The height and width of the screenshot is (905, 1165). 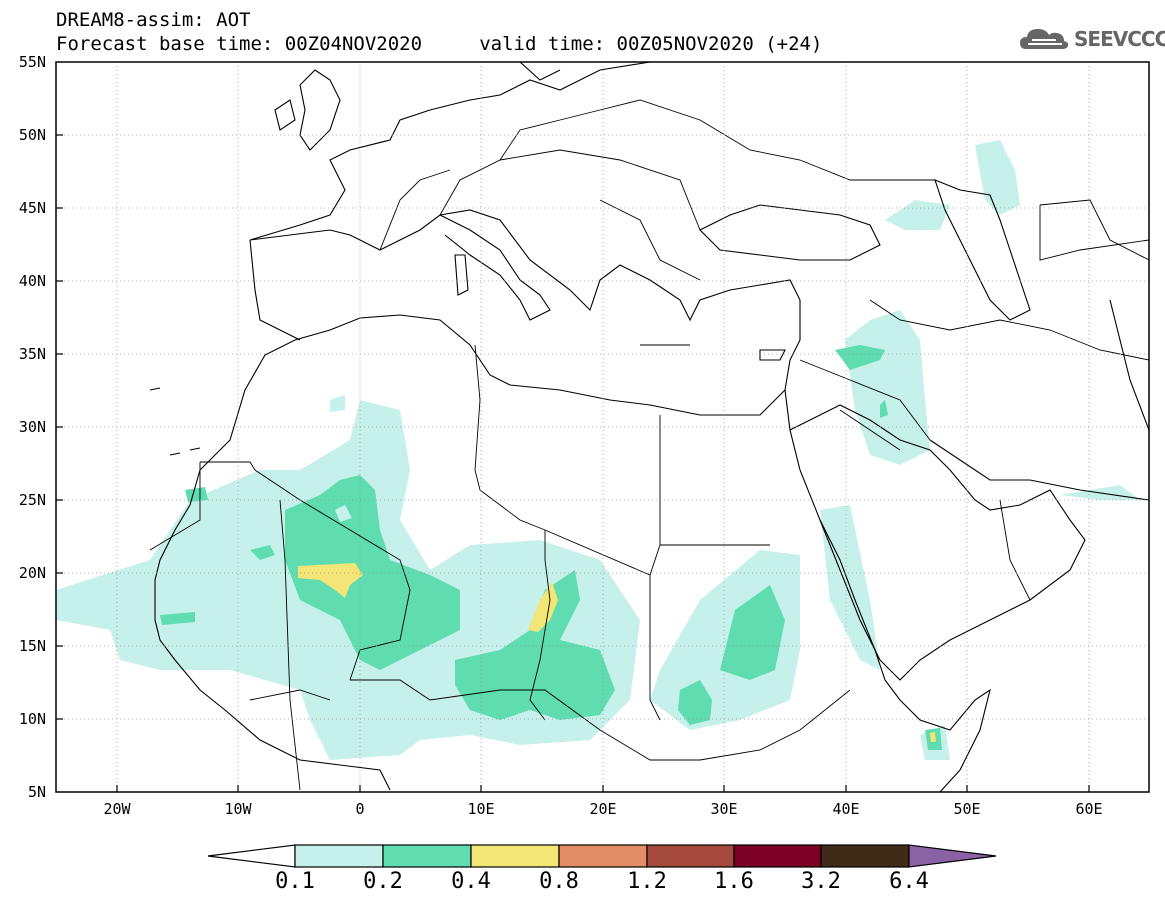 I want to click on lat-label: 5N, so click(x=36, y=792).